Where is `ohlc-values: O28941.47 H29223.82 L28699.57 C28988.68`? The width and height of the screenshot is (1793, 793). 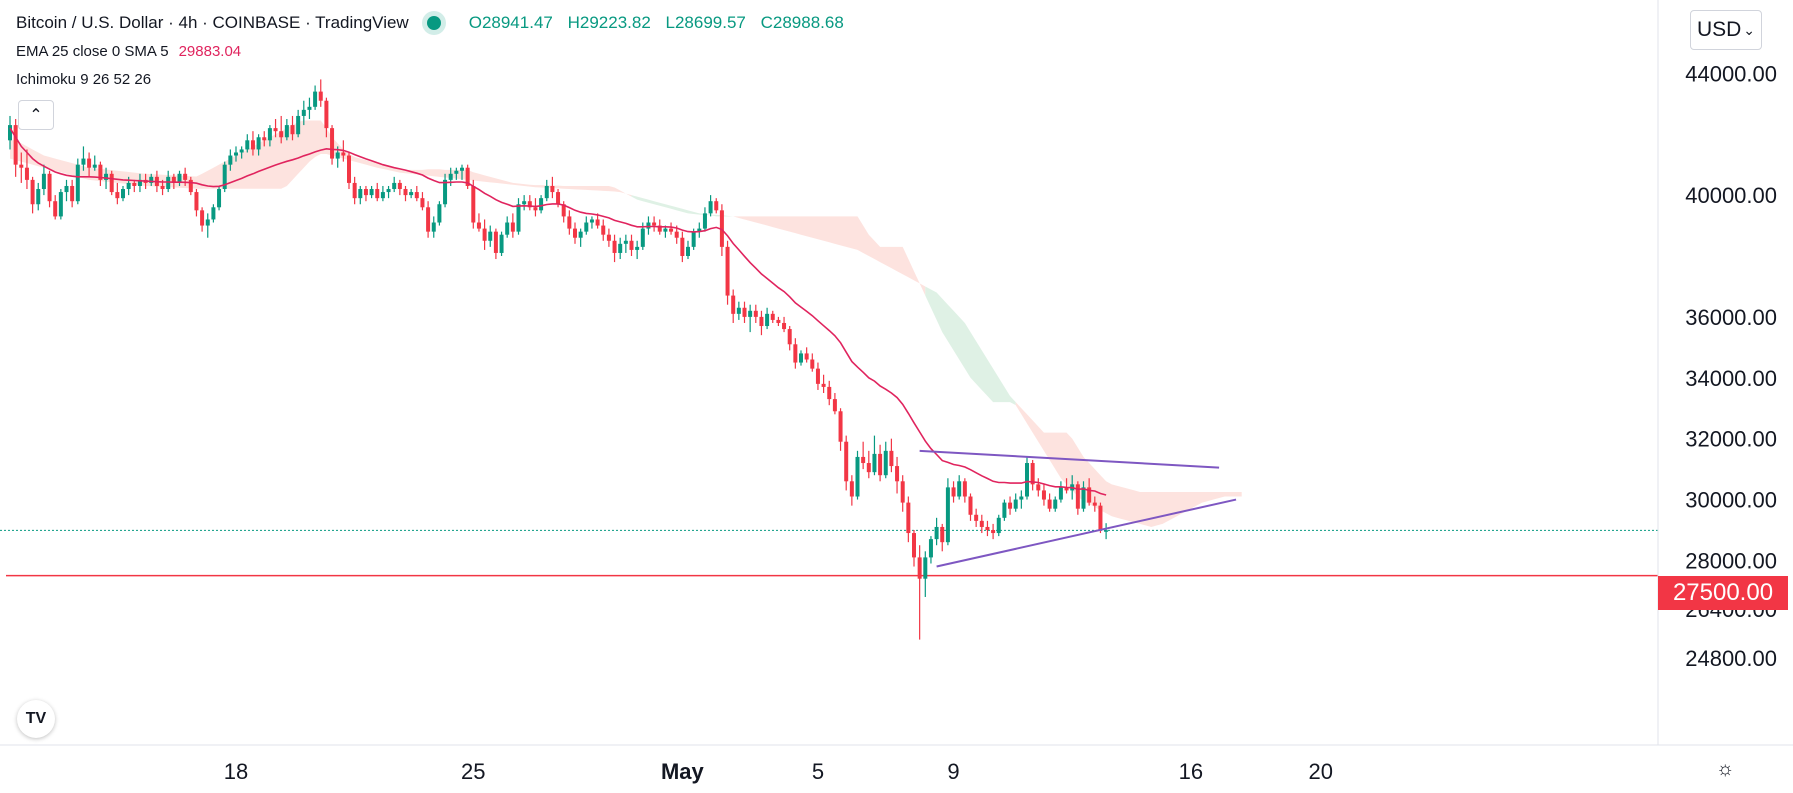
ohlc-values: O28941.47 H29223.82 L28699.57 C28988.68 is located at coordinates (661, 23).